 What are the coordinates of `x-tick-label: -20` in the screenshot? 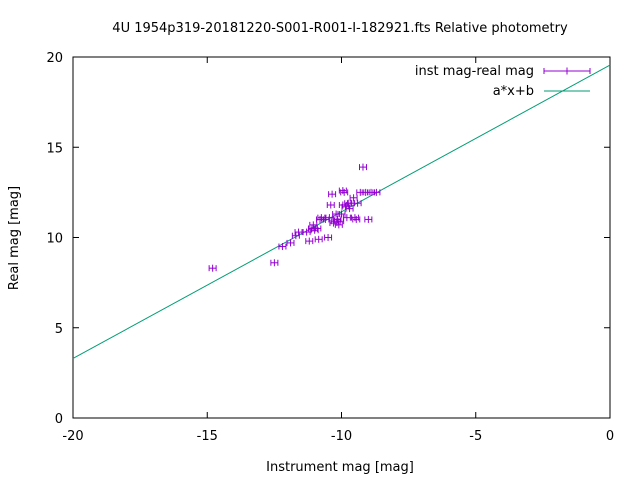 It's located at (72, 436).